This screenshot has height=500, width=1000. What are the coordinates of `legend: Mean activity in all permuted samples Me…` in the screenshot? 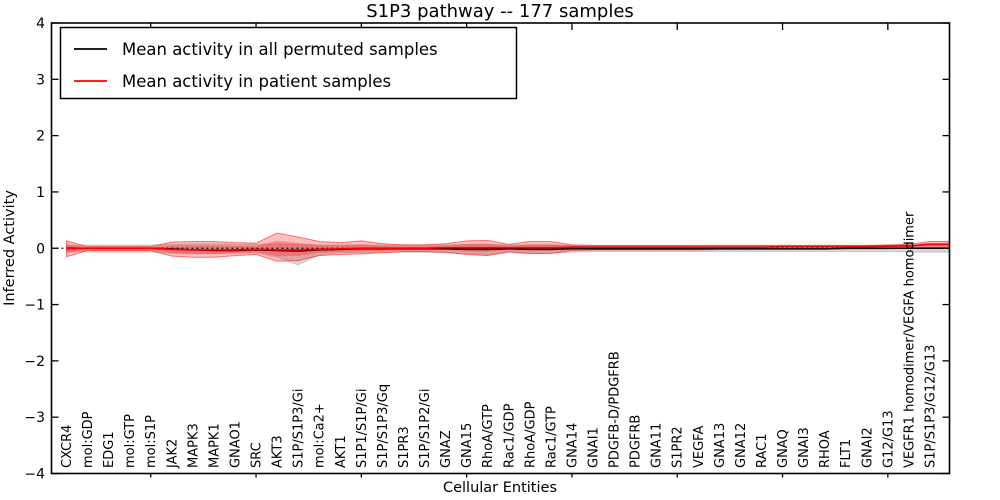 It's located at (288, 63).